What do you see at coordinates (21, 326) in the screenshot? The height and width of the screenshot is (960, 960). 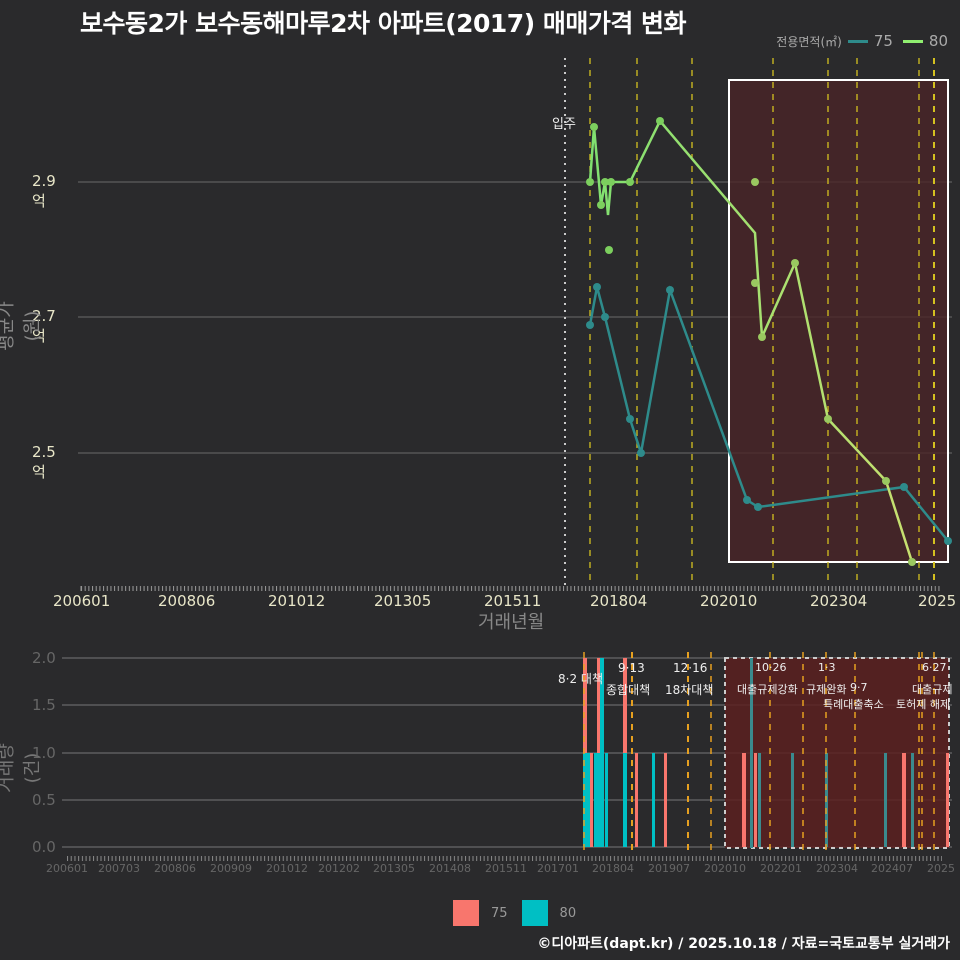 I see `y-axis-title-top: 평균가(원)` at bounding box center [21, 326].